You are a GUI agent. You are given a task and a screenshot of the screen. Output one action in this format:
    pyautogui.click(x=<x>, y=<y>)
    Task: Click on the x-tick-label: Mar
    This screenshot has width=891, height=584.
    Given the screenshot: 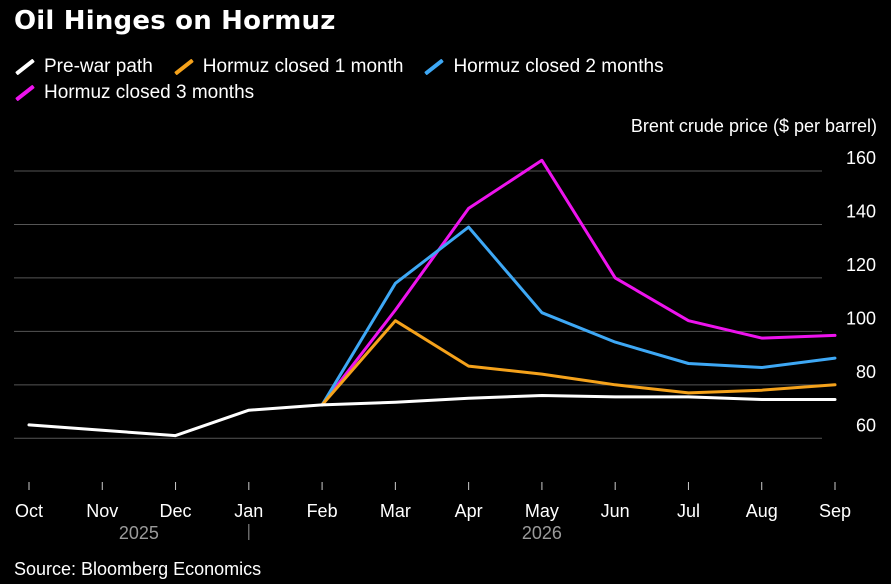 What is the action you would take?
    pyautogui.click(x=395, y=511)
    